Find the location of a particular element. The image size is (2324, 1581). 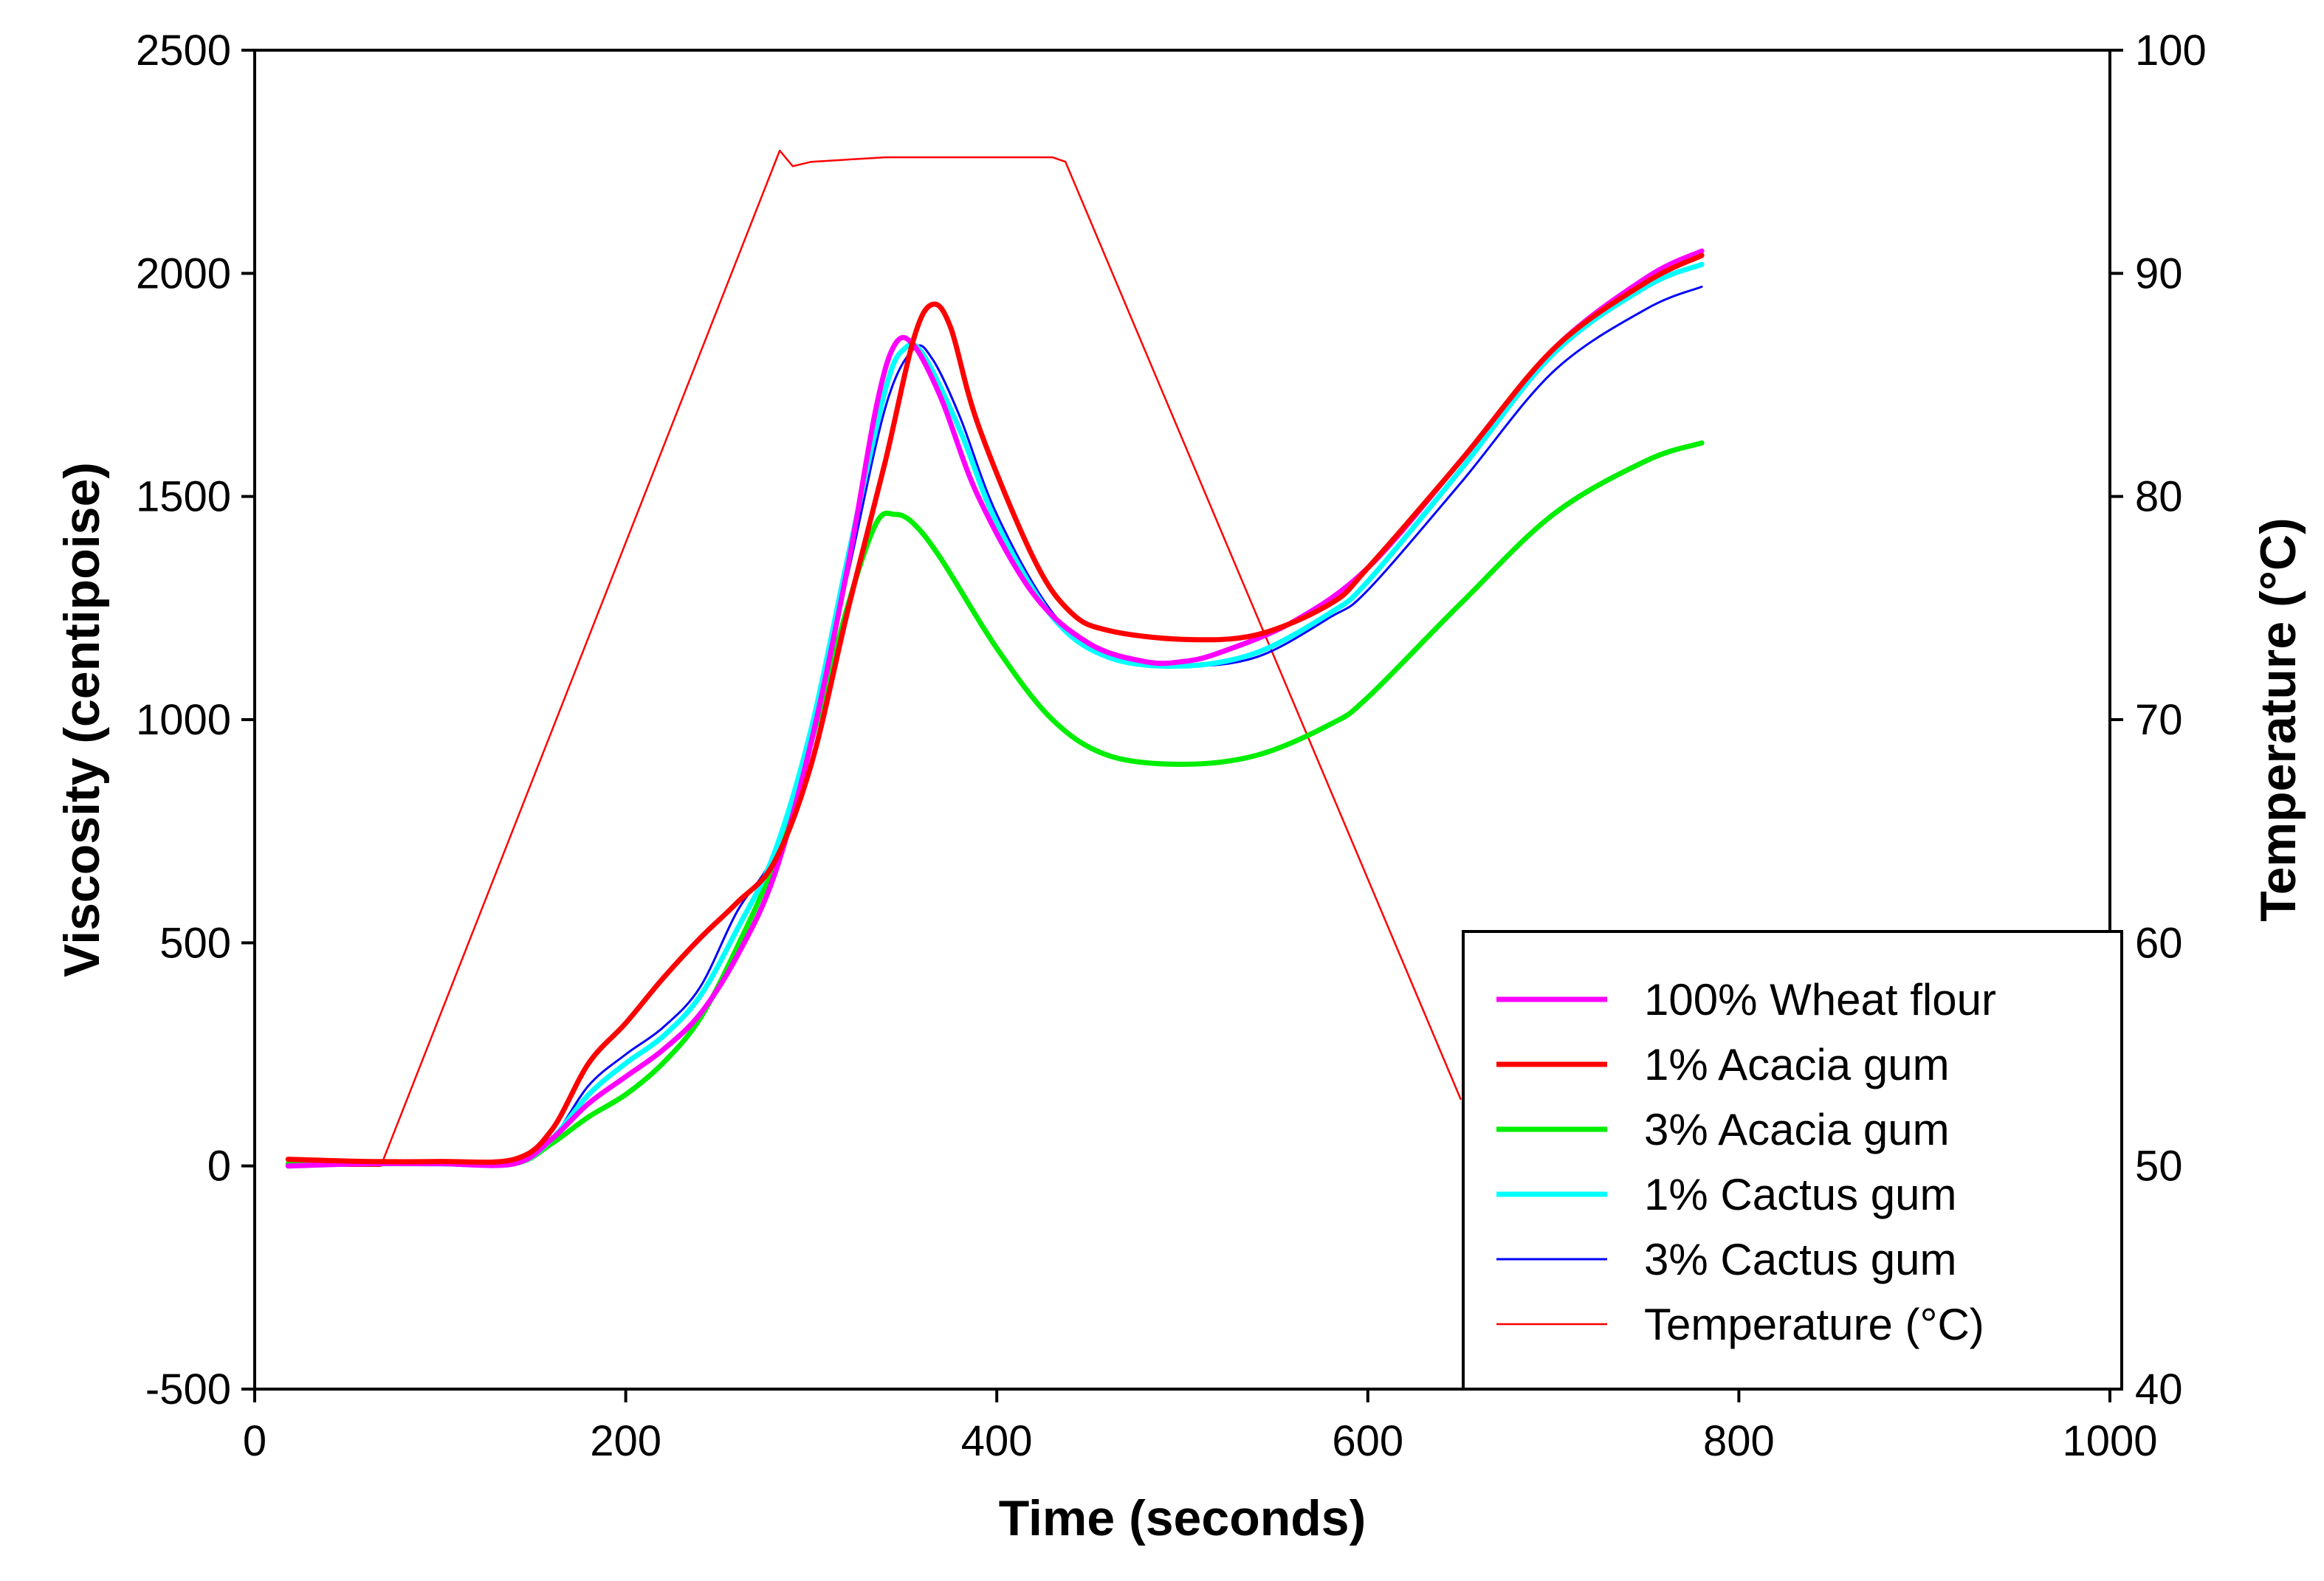

x-tick-label: 1000 is located at coordinates (2109, 1441).